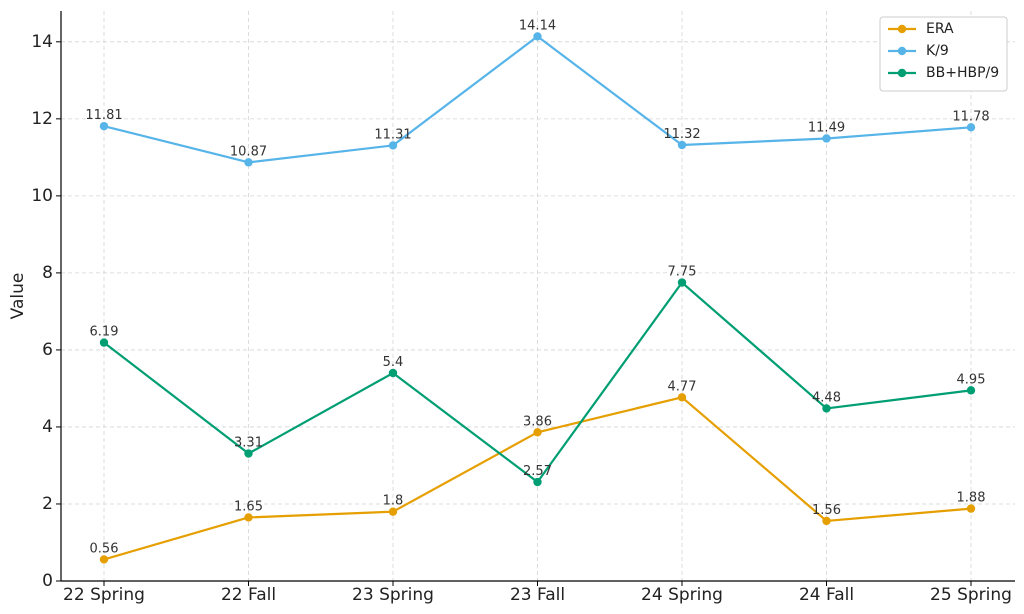 The height and width of the screenshot is (614, 1024). Describe the element at coordinates (47, 581) in the screenshot. I see `y-tick-label: 0` at that location.